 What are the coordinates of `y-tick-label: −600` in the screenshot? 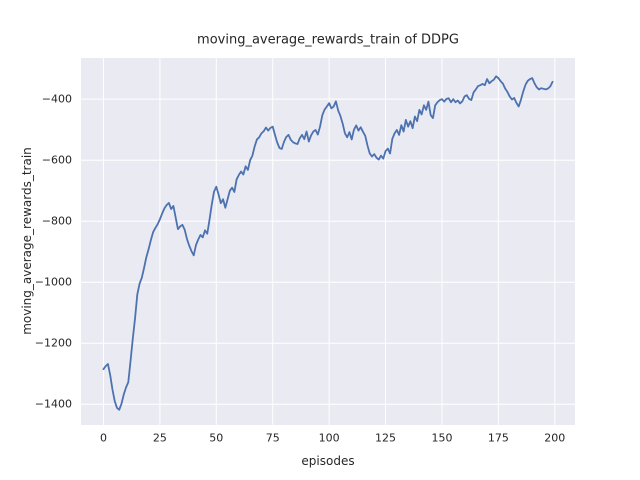 It's located at (56, 160).